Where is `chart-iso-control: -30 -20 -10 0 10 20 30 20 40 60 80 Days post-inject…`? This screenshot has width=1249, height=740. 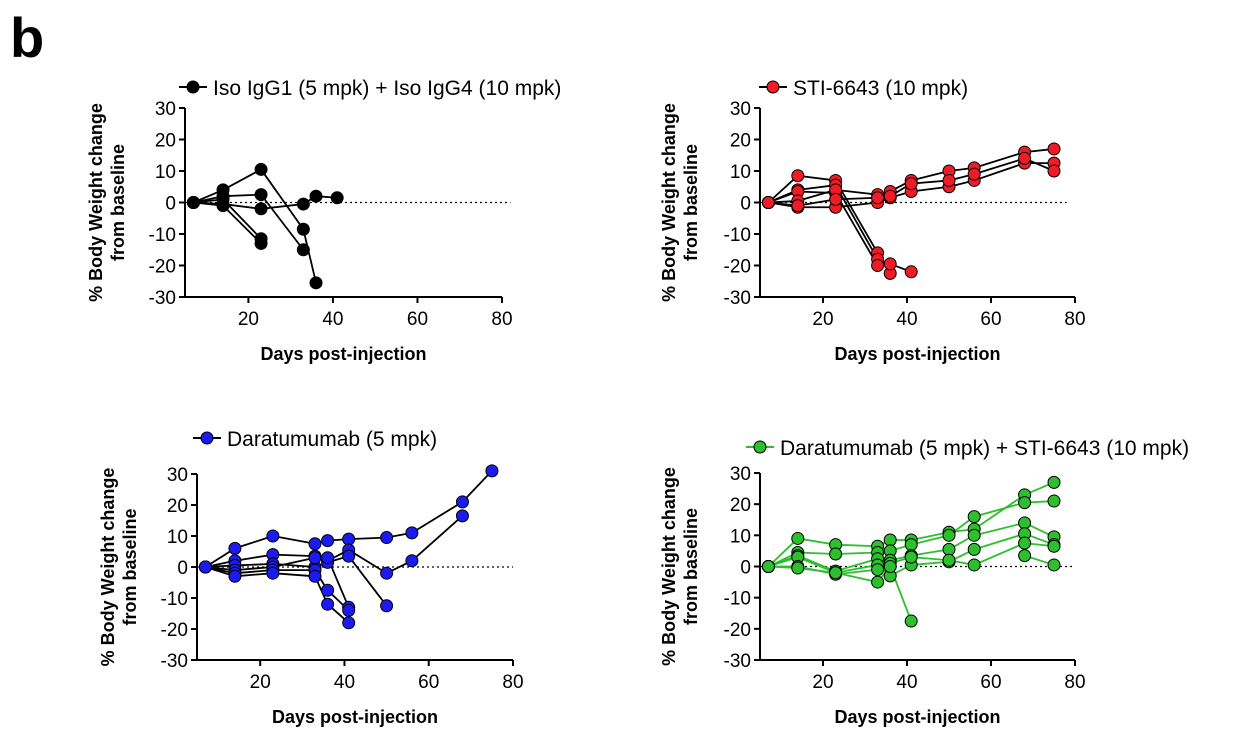
chart-iso-control: -30 -20 -10 0 10 20 30 20 40 60 80 Days post-inject… is located at coordinates (323, 220).